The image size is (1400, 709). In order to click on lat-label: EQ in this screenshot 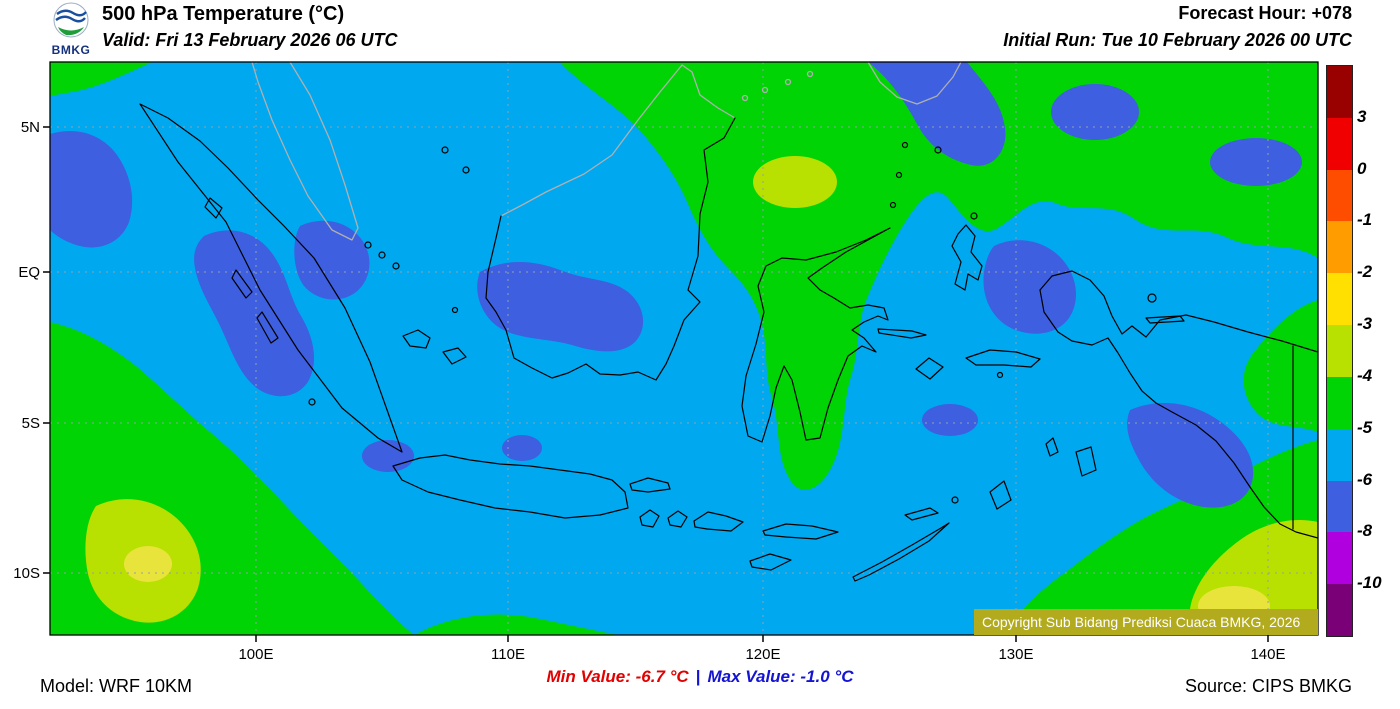, I will do `click(29, 272)`.